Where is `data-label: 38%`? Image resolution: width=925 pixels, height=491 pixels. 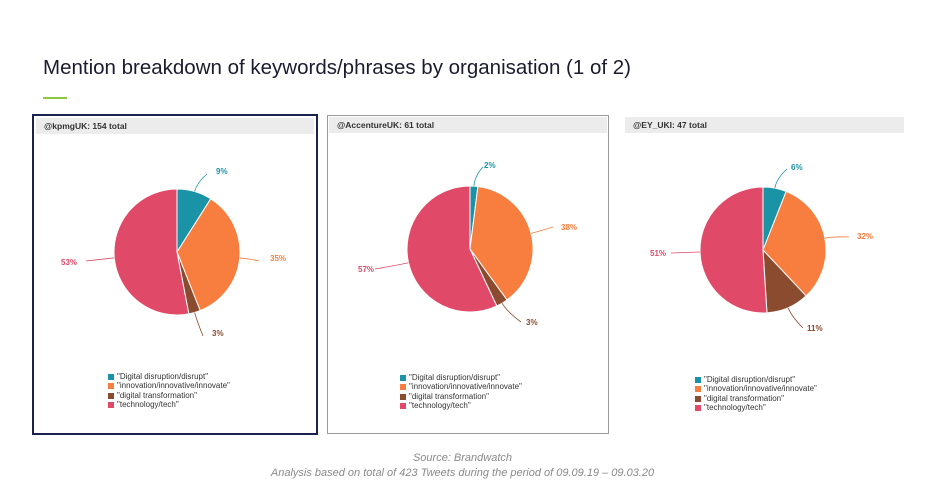 data-label: 38% is located at coordinates (569, 227).